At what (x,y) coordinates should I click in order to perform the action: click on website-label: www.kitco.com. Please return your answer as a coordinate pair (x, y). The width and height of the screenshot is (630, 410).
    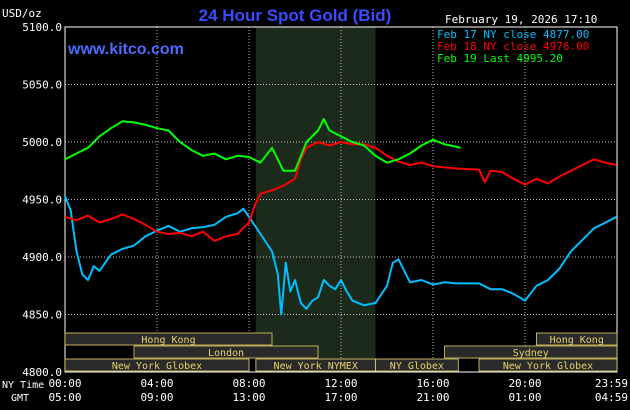
    Looking at the image, I should click on (125, 49).